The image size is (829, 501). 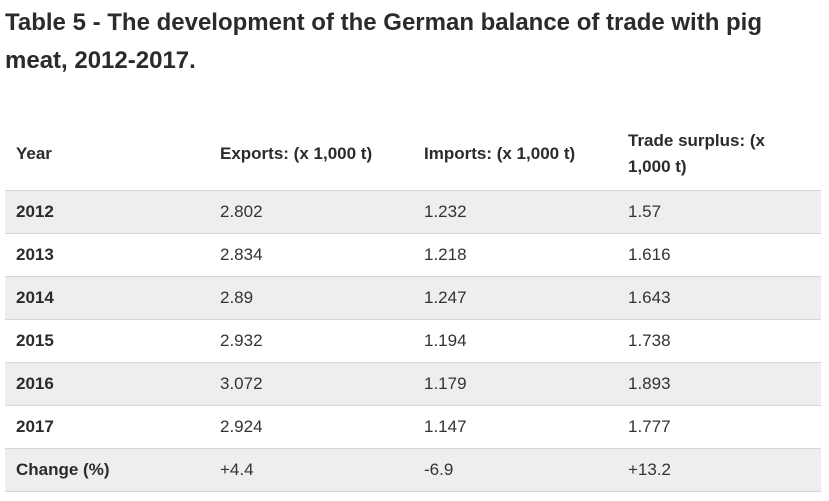 What do you see at coordinates (515, 384) in the screenshot?
I see `imports-cell: 1.179` at bounding box center [515, 384].